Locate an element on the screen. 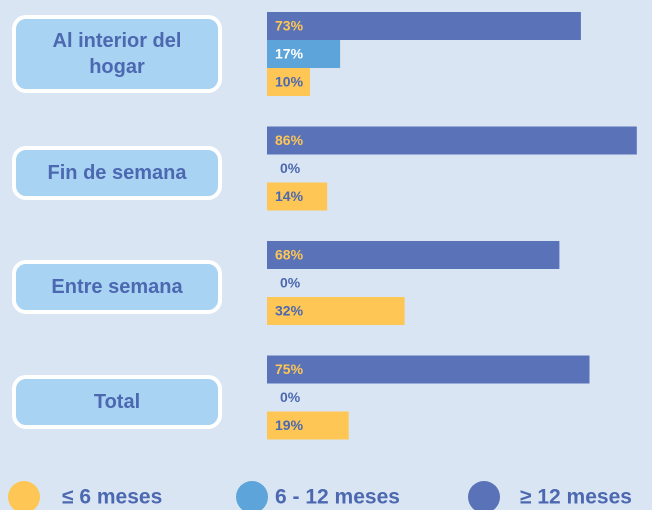 Image resolution: width=652 pixels, height=510 pixels. legend-label: ≥ 12 meses is located at coordinates (576, 497).